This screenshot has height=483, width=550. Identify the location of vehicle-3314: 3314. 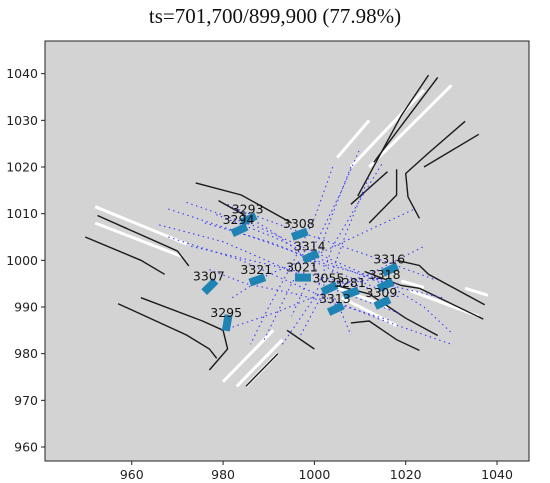
(310, 251).